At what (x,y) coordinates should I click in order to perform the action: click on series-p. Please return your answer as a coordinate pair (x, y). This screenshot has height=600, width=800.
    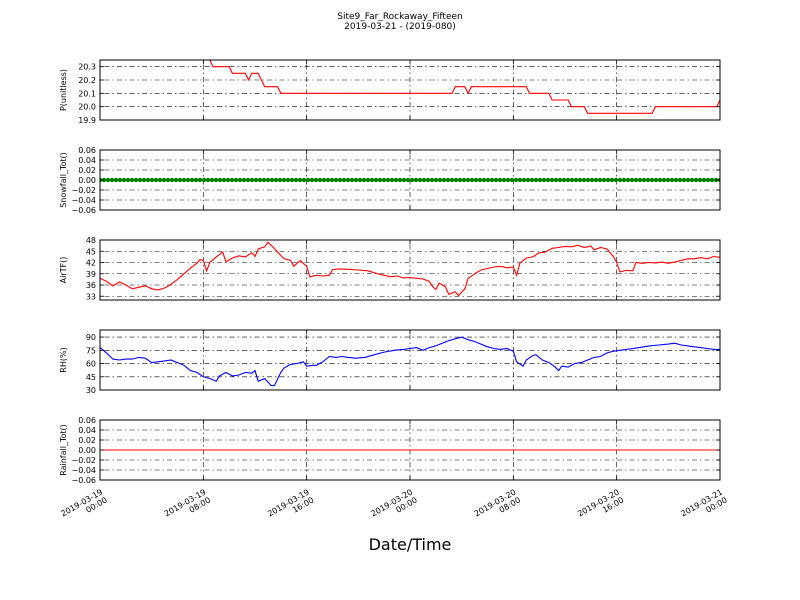
    Looking at the image, I should click on (464, 87).